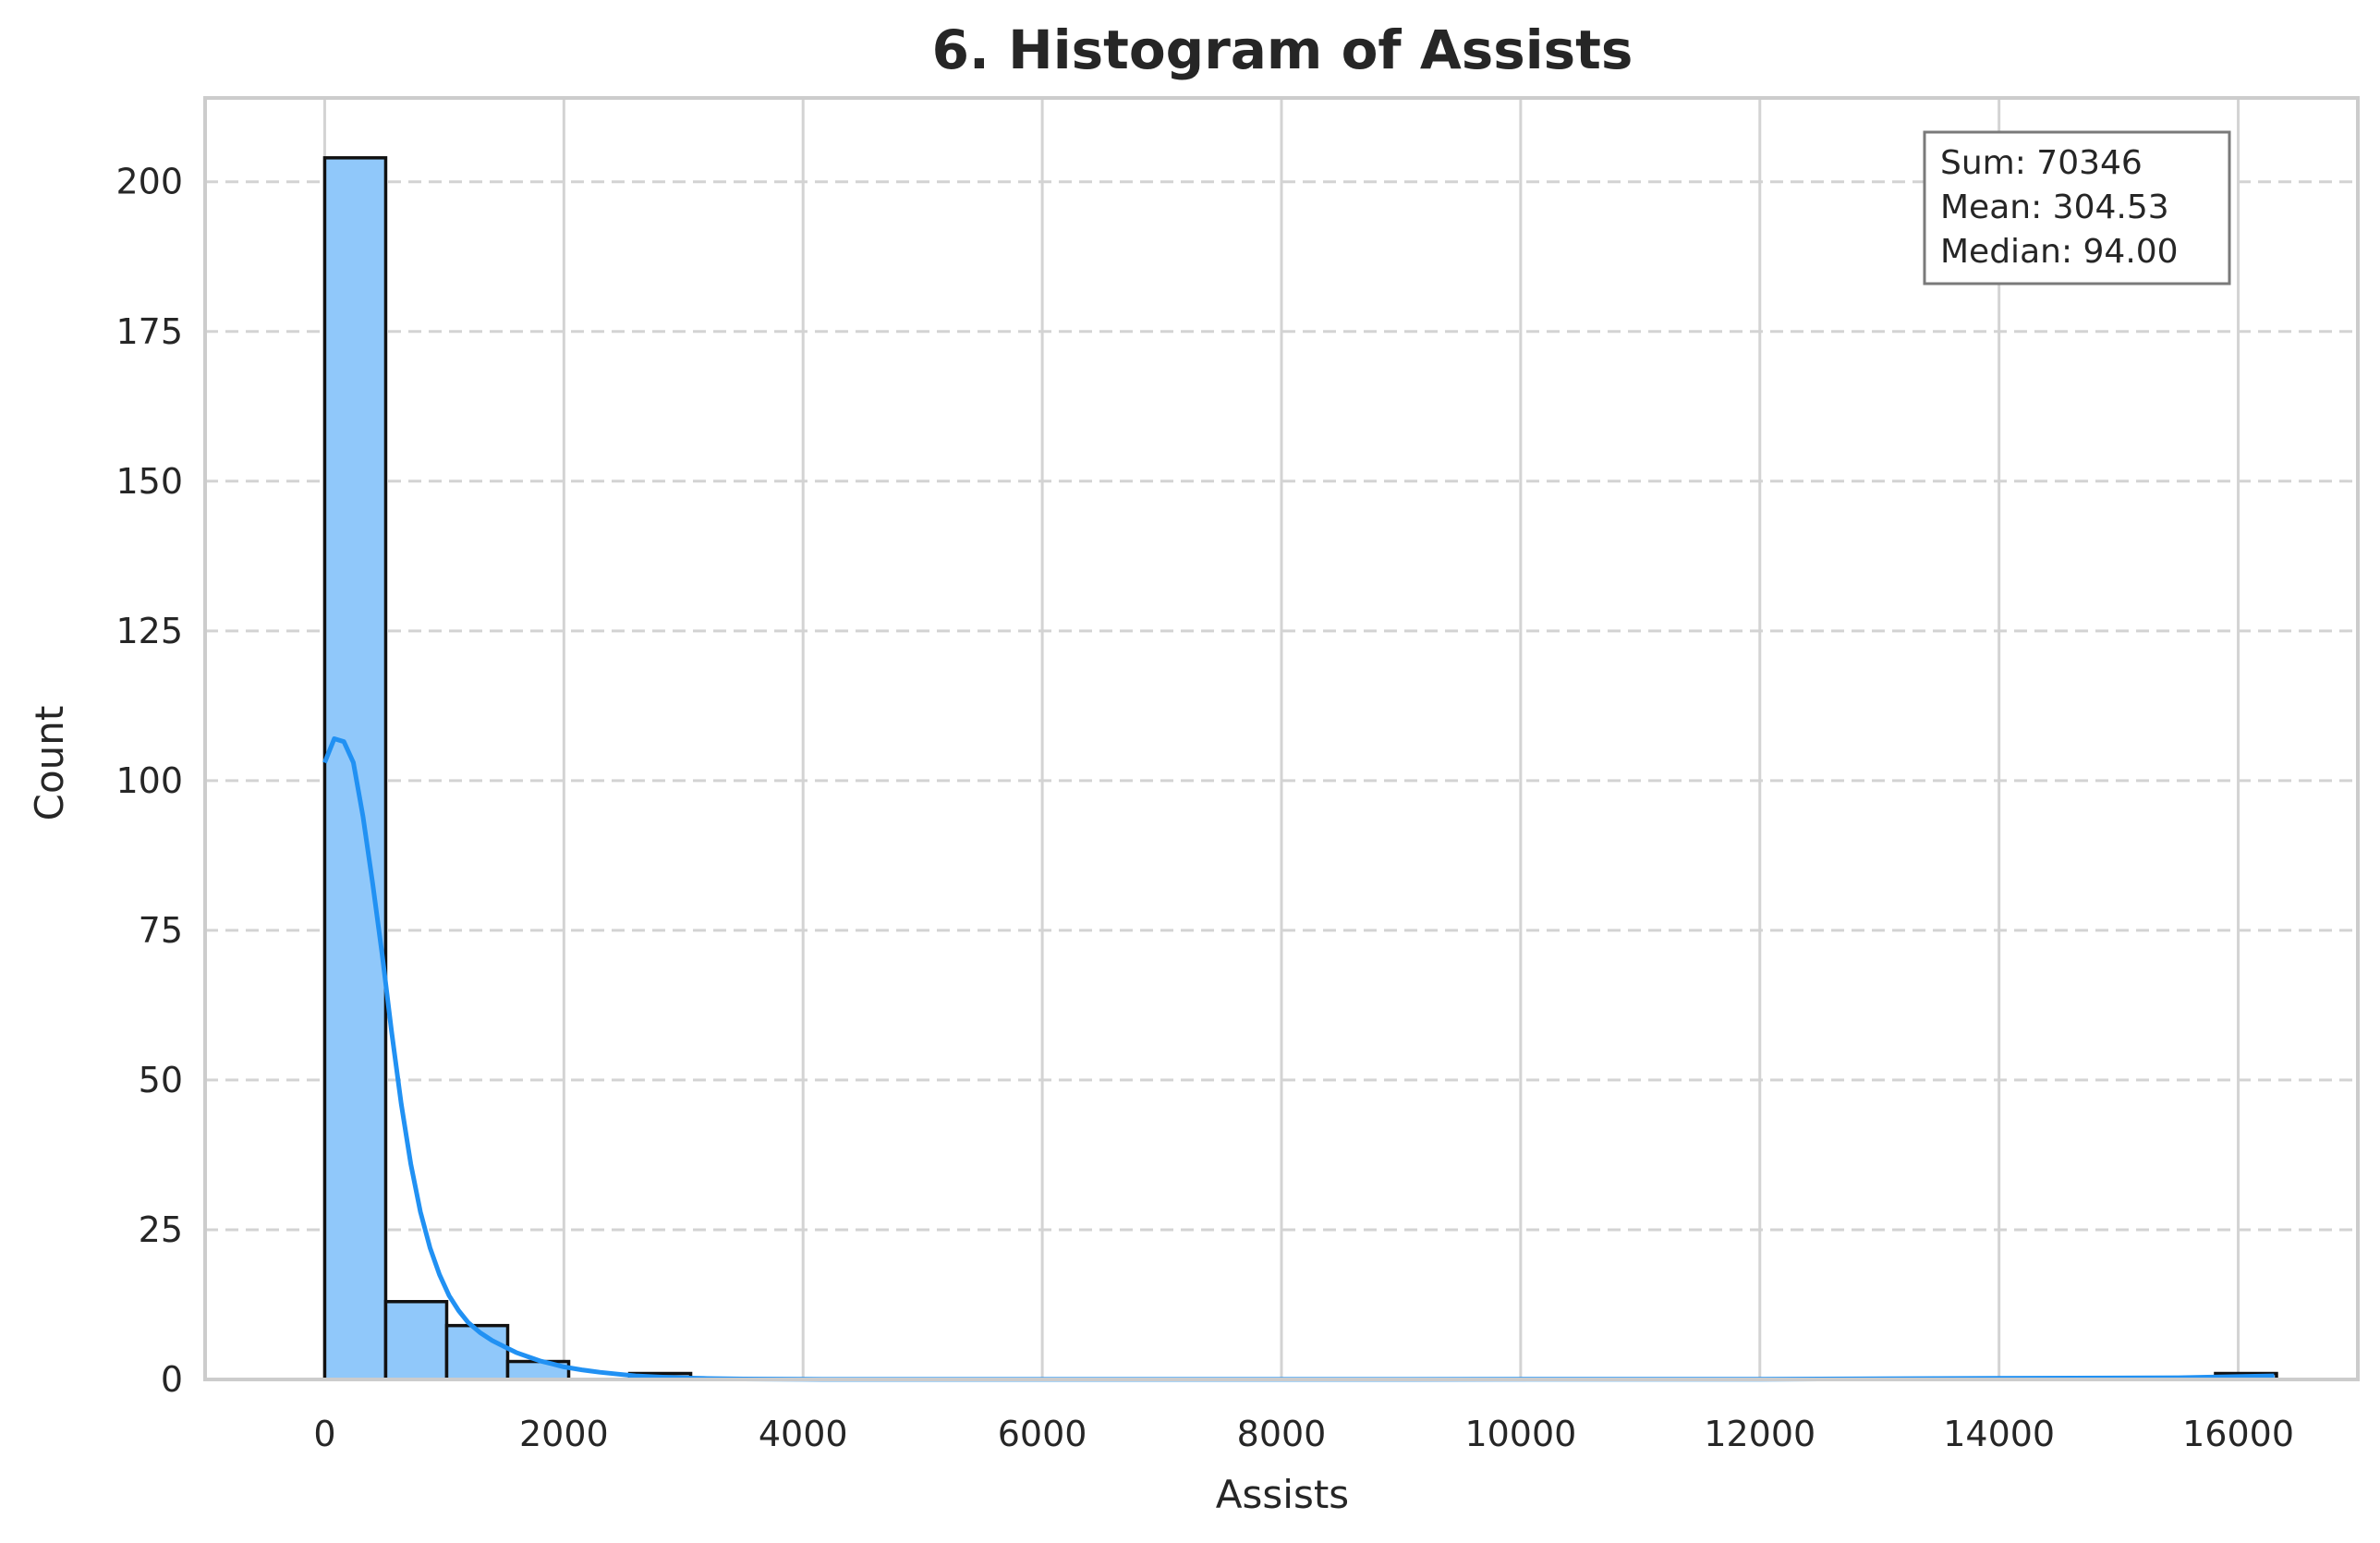 The image size is (2380, 1543). I want to click on y-tick-label: 0, so click(172, 1380).